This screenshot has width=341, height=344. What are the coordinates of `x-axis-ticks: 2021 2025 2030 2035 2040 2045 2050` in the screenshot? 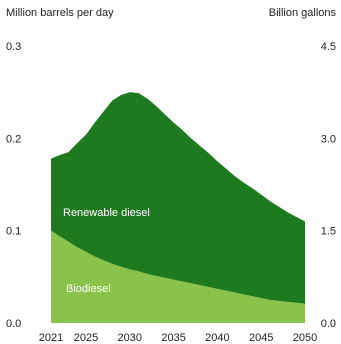 It's located at (178, 338).